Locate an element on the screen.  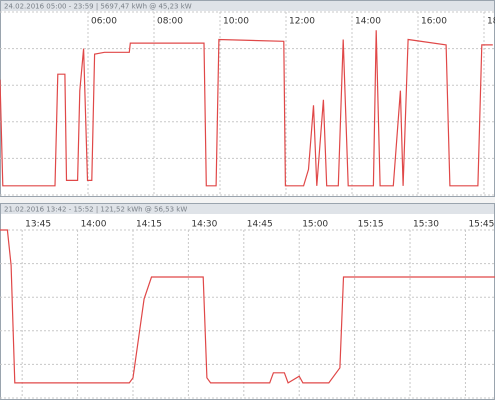
x-tick-label: 14:45 is located at coordinates (260, 225).